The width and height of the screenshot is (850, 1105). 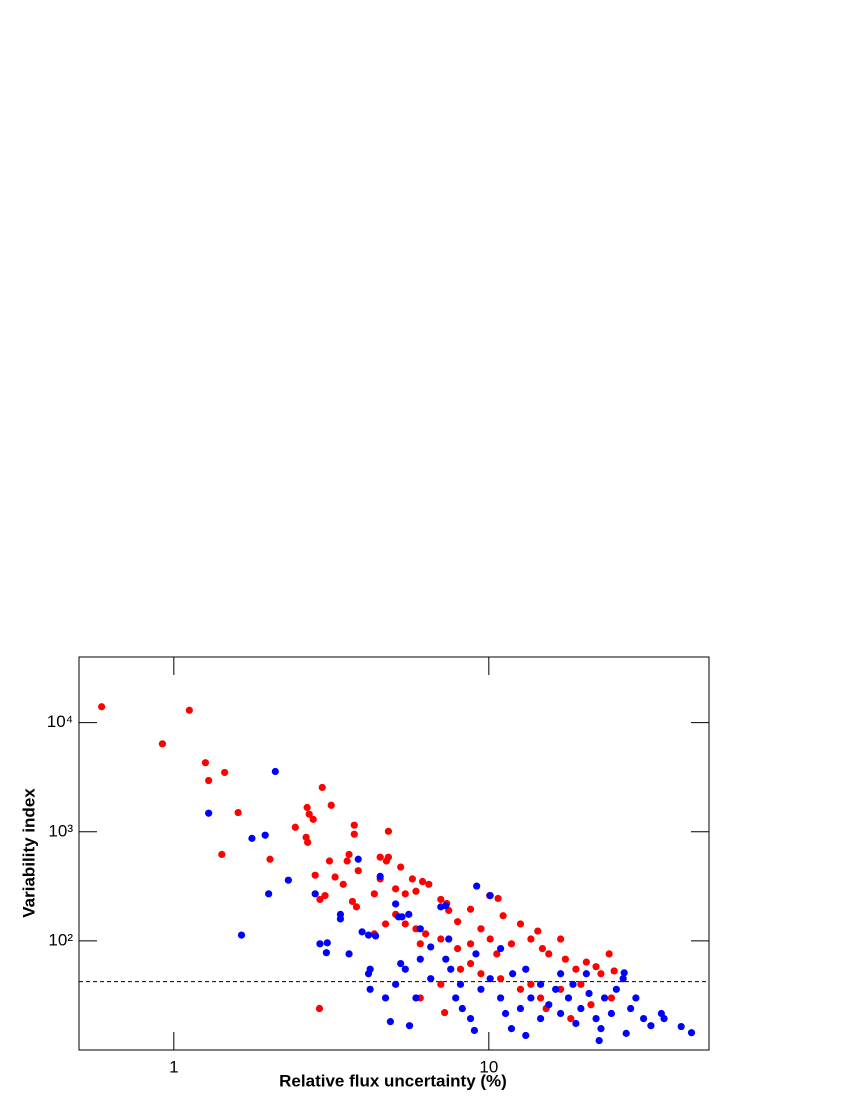 What do you see at coordinates (173, 1066) in the screenshot?
I see `x-tick-label: 1` at bounding box center [173, 1066].